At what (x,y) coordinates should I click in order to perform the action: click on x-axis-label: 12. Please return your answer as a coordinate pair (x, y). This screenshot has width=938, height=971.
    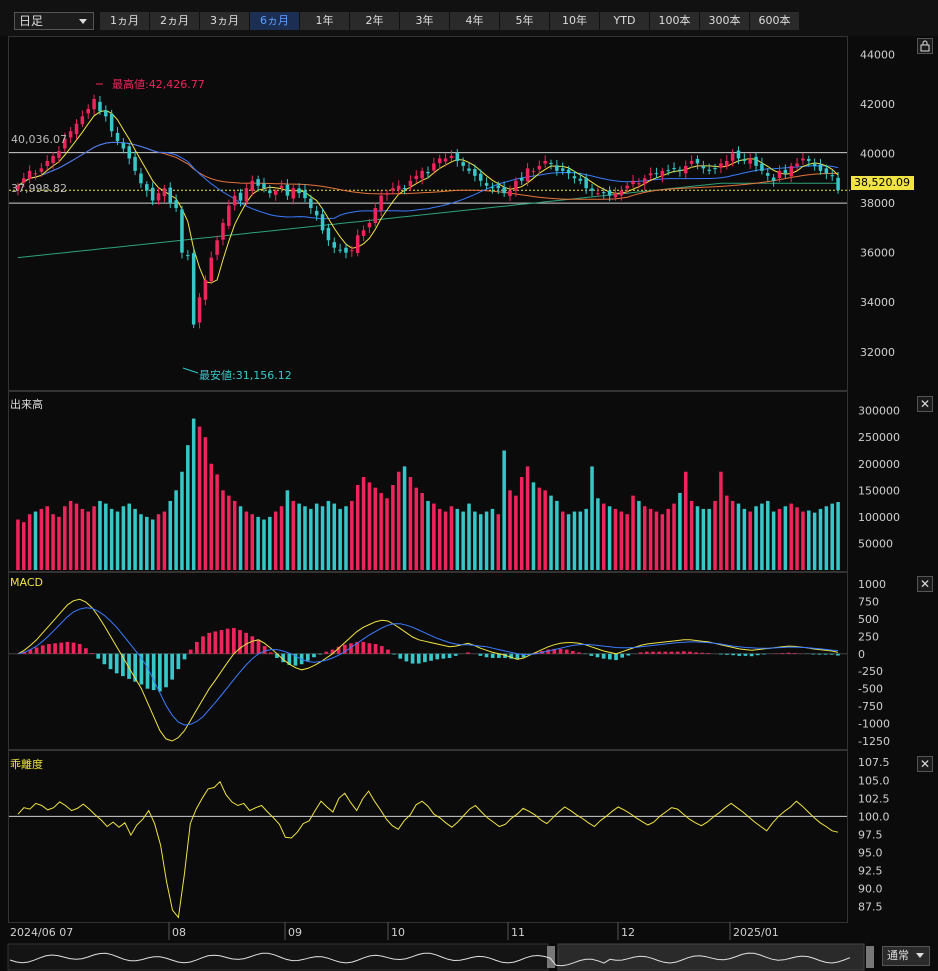
    Looking at the image, I should click on (628, 932).